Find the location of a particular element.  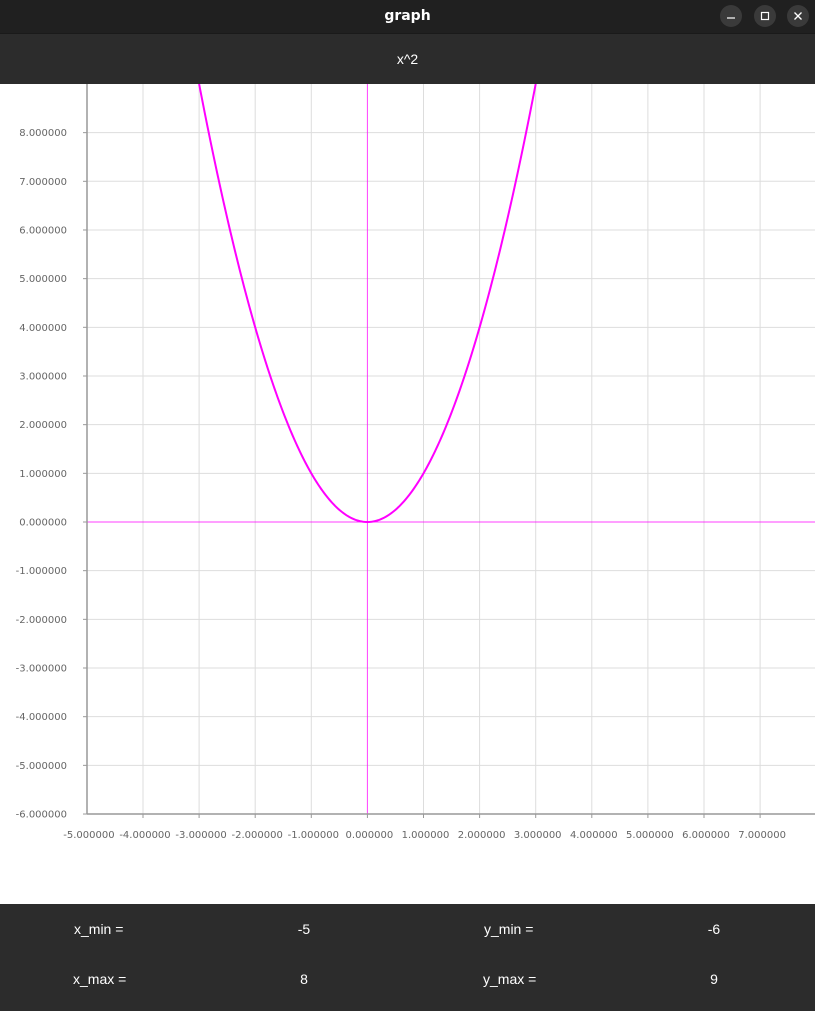

minimize-icon is located at coordinates (731, 16).